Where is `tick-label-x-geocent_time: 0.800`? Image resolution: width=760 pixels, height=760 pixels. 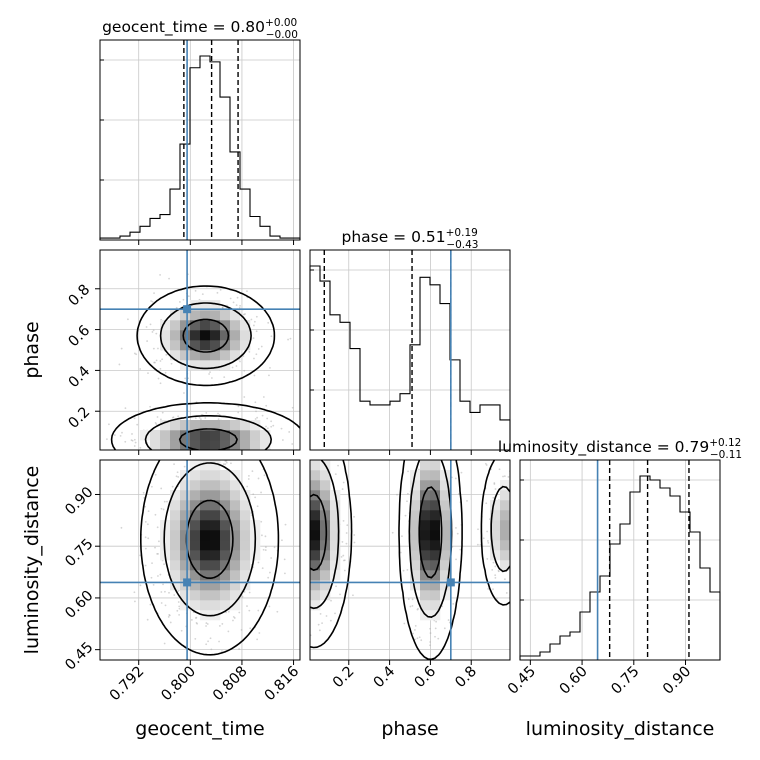
tick-label-x-geocent_time: 0.800 is located at coordinates (178, 684).